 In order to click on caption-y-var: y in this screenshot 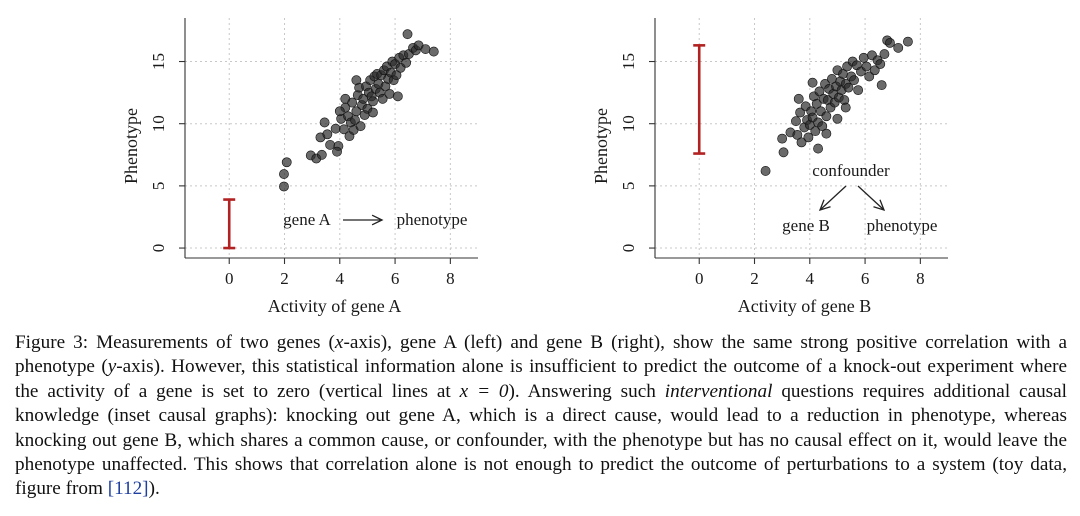, I will do `click(112, 367)`.